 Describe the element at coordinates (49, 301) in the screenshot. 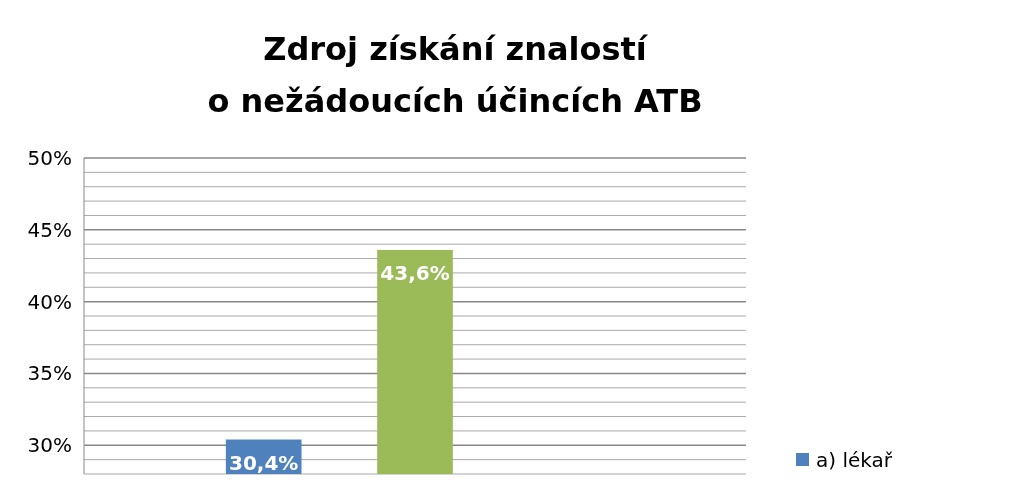

I see `y-tick-label: 40%` at that location.